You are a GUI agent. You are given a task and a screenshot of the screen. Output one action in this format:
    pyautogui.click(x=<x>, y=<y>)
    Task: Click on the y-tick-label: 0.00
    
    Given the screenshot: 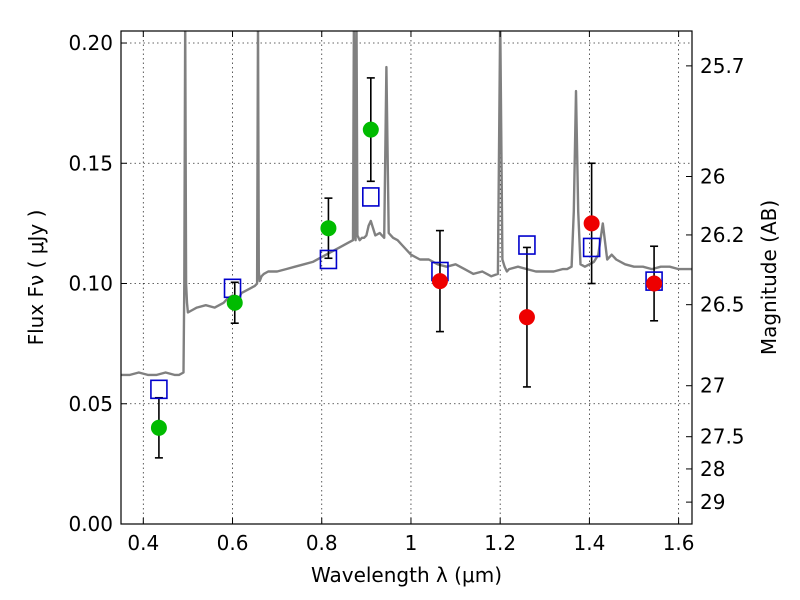 What is the action you would take?
    pyautogui.click(x=90, y=524)
    